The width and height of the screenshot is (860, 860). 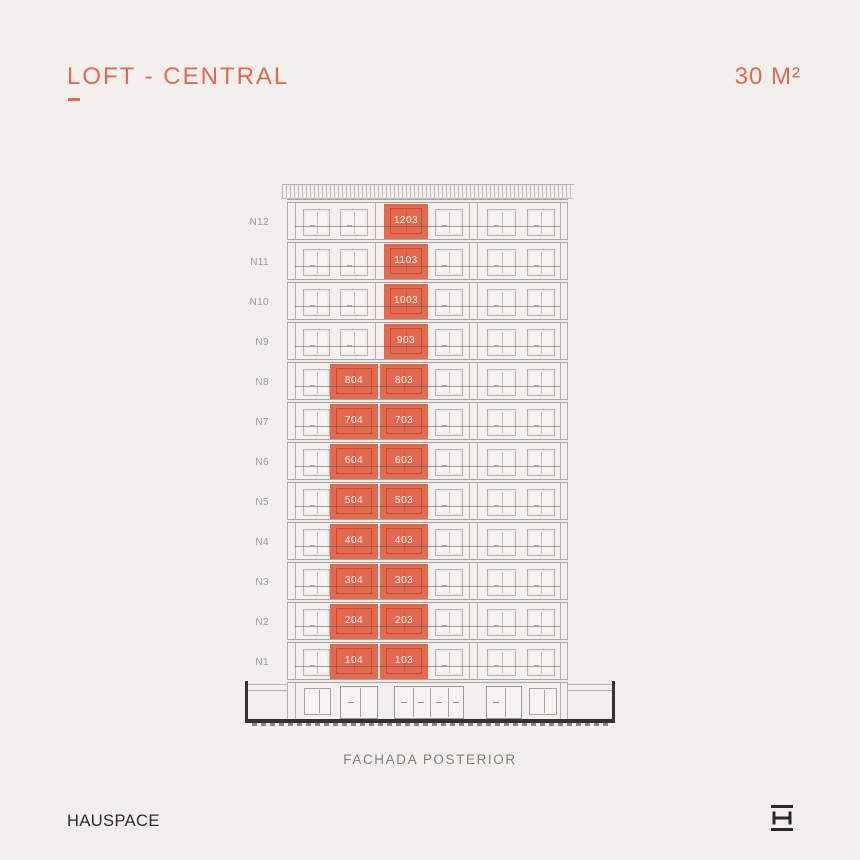 I want to click on ground-line, so click(x=430, y=721).